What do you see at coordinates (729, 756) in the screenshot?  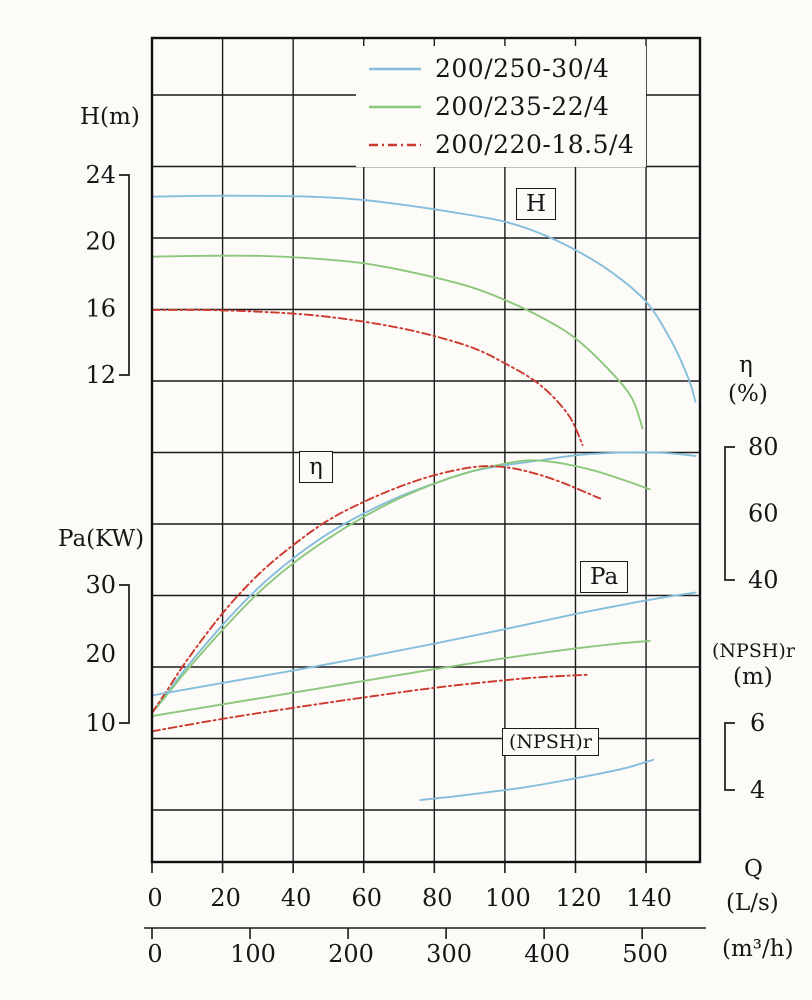 I see `npshr-axis-bracket` at bounding box center [729, 756].